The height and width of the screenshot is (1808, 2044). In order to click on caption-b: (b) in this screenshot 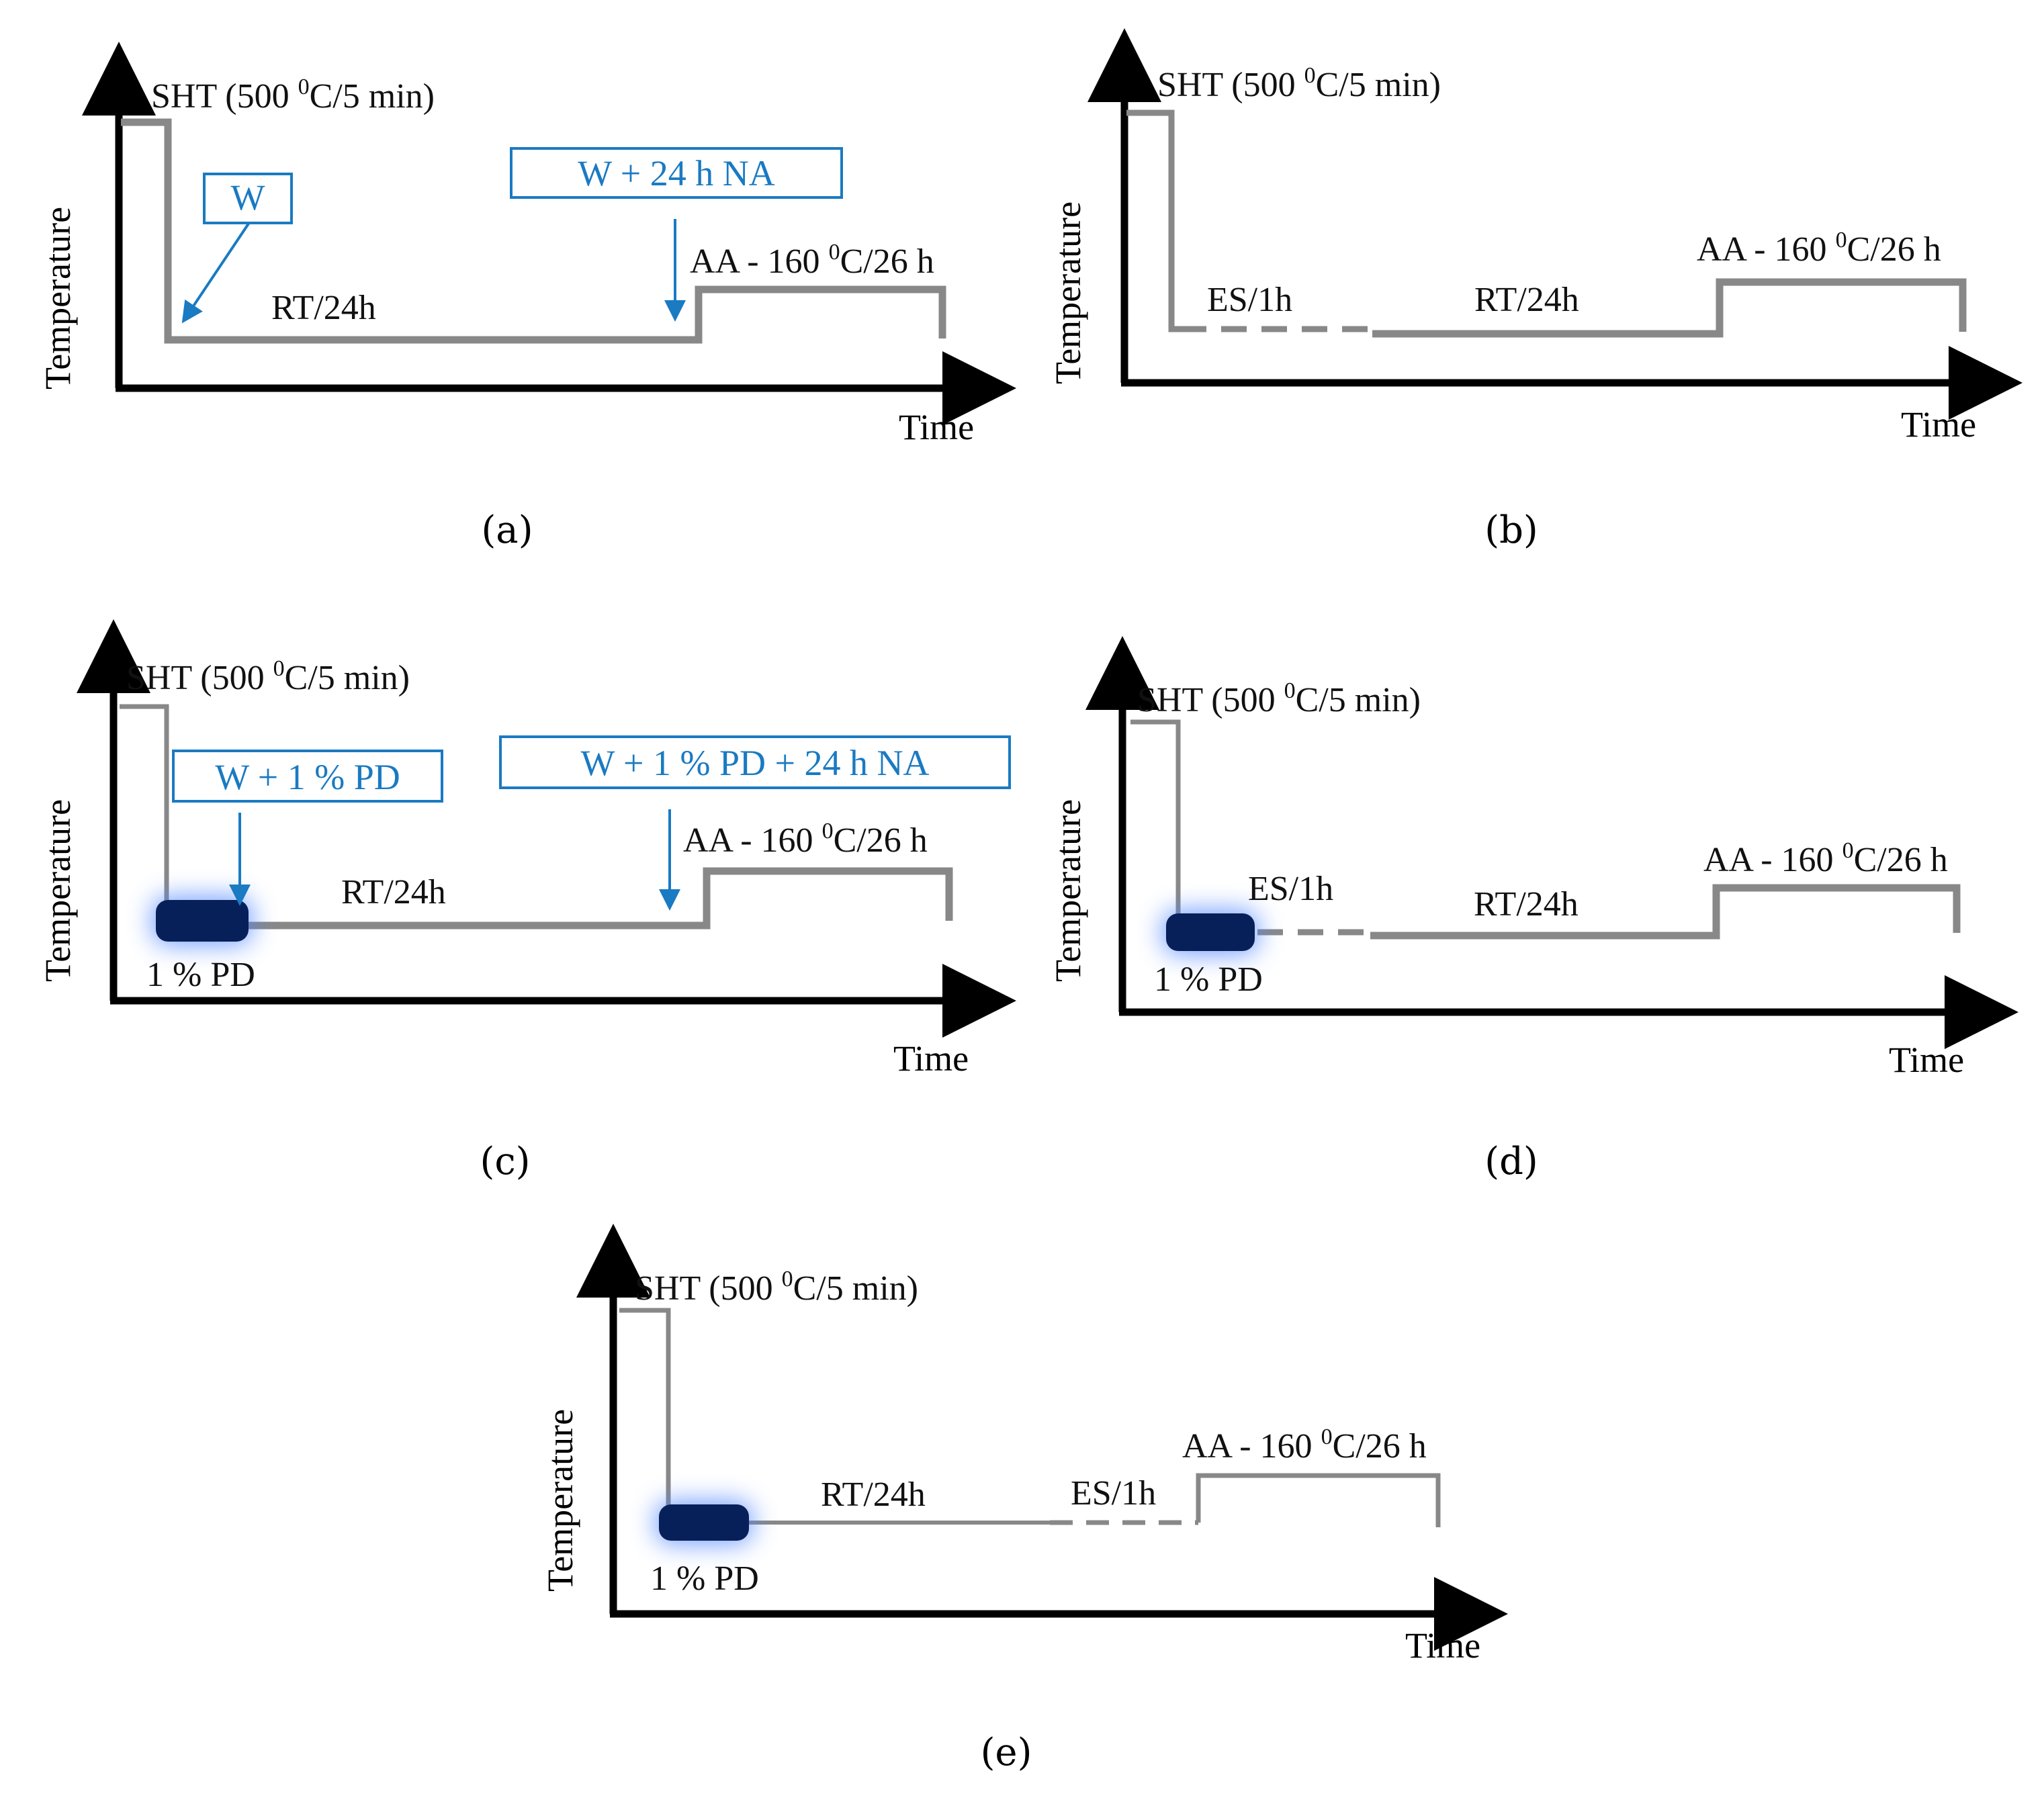, I will do `click(1511, 530)`.